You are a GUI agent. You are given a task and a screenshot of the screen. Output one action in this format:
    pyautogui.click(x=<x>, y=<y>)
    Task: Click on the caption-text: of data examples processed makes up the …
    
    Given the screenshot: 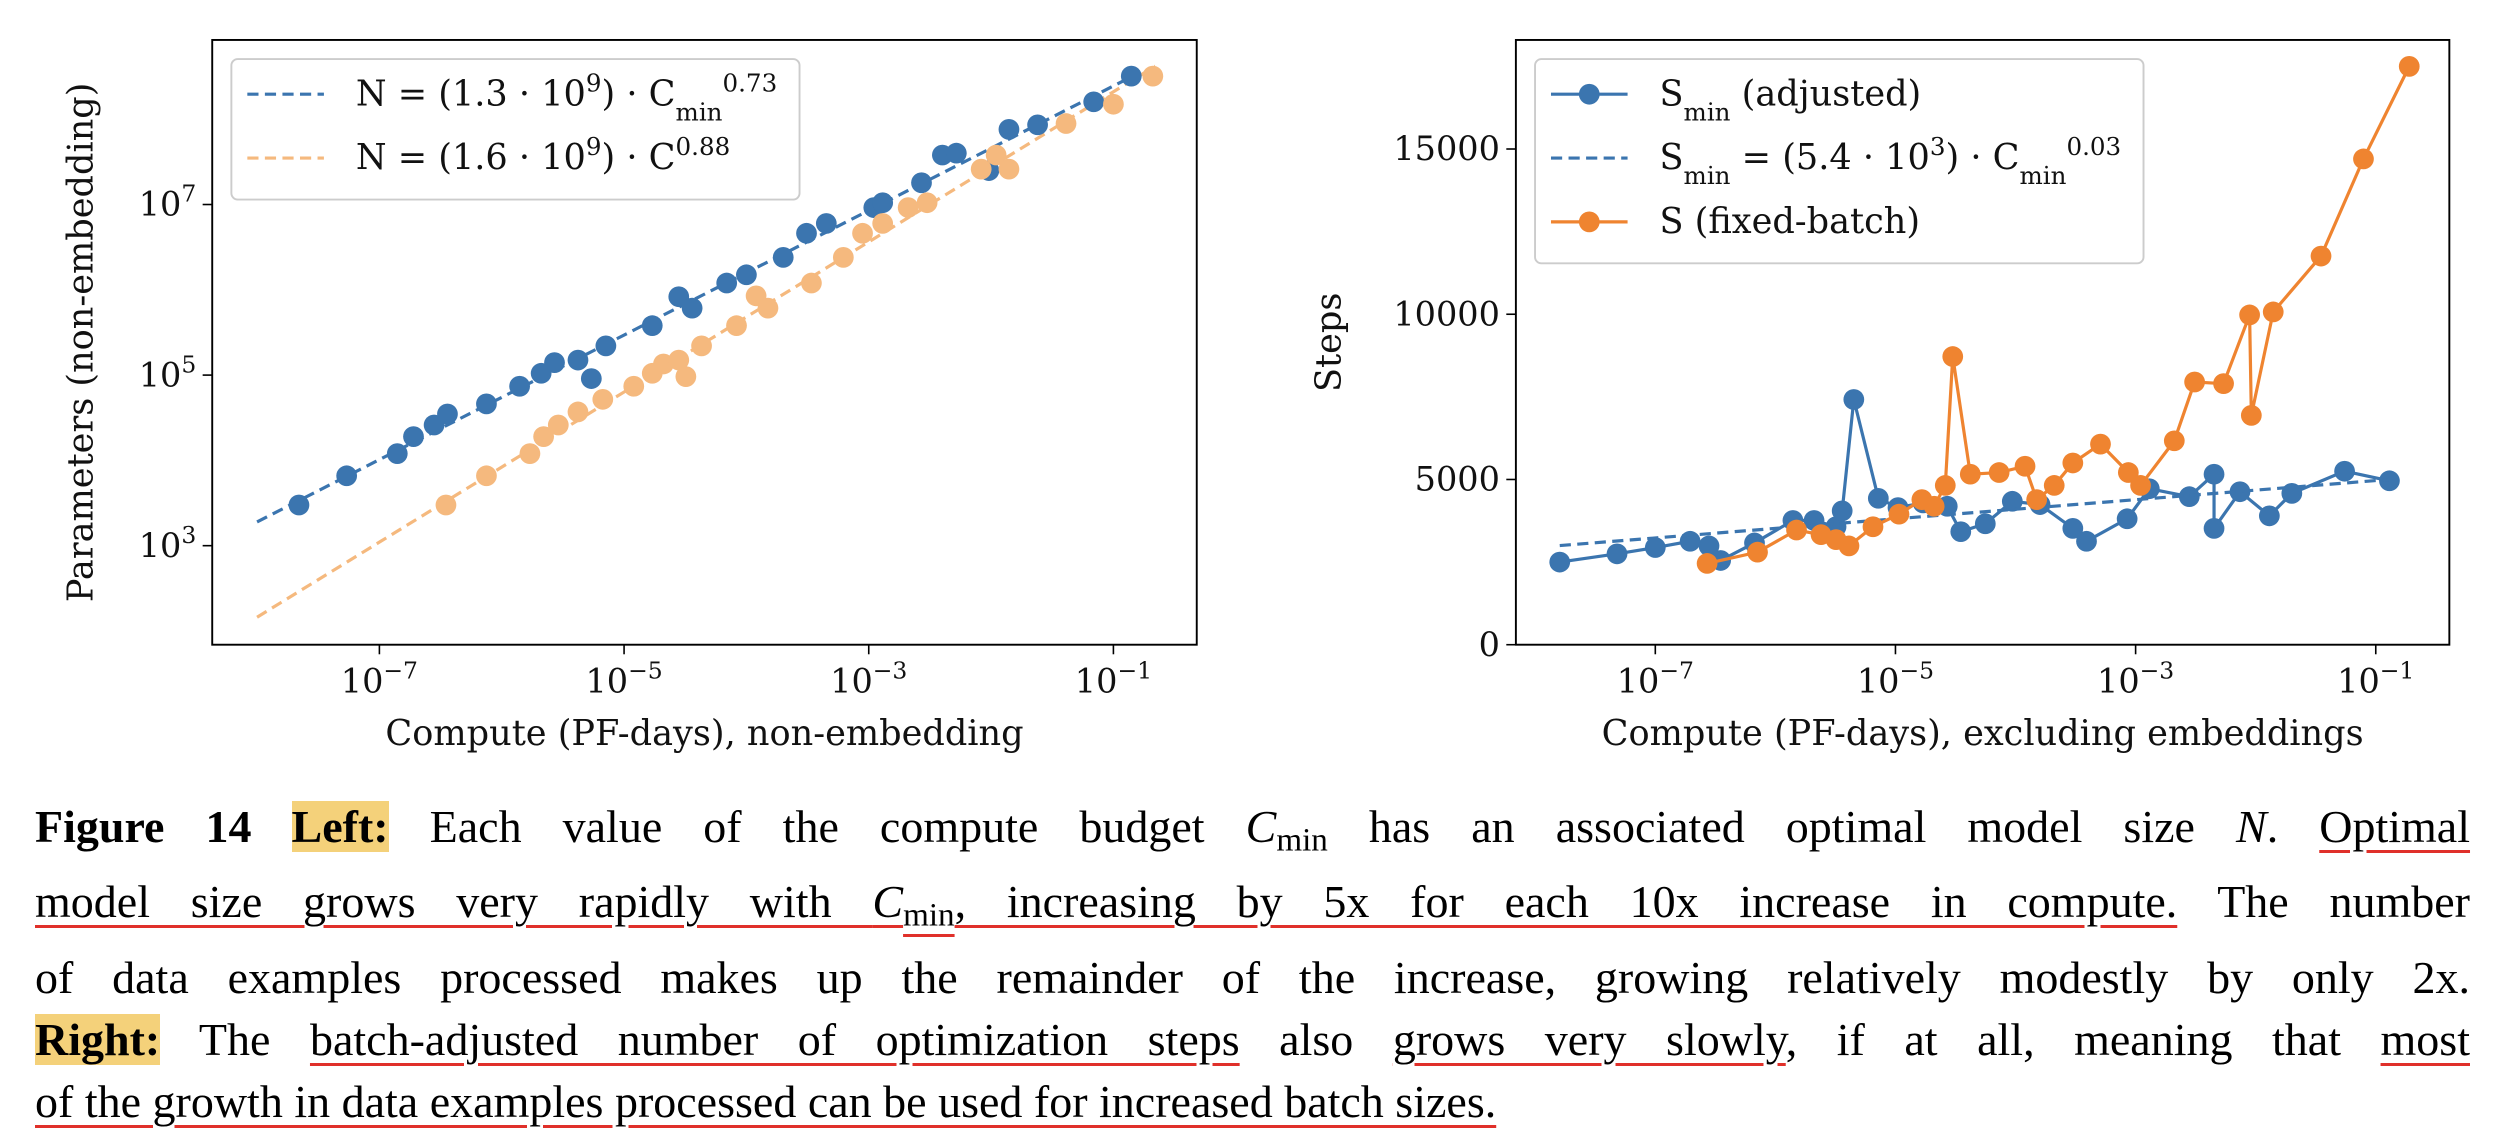 What is the action you would take?
    pyautogui.click(x=1252, y=977)
    